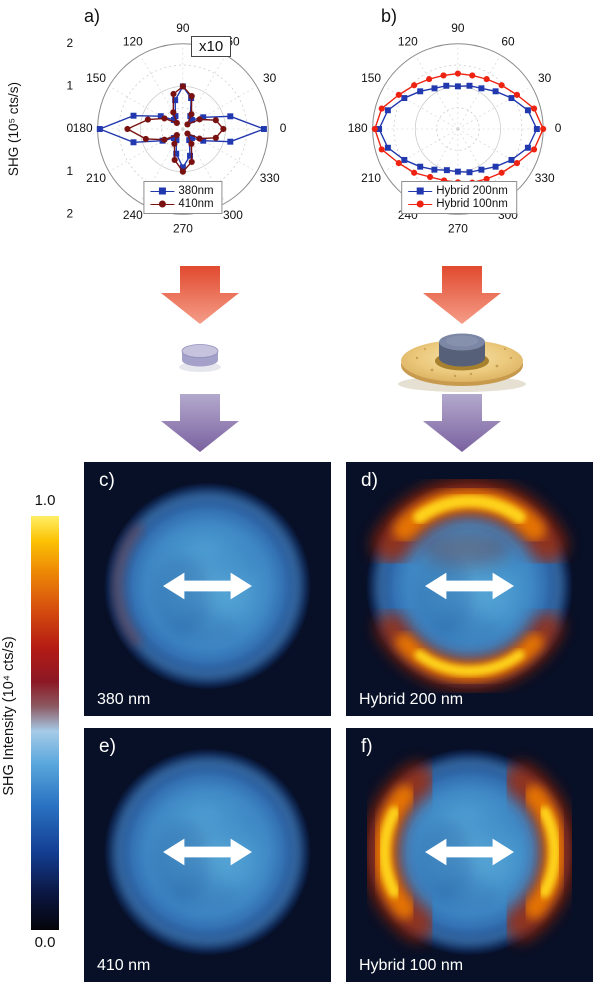 The width and height of the screenshot is (605, 985). What do you see at coordinates (175, 129) in the screenshot?
I see `series-410nm` at bounding box center [175, 129].